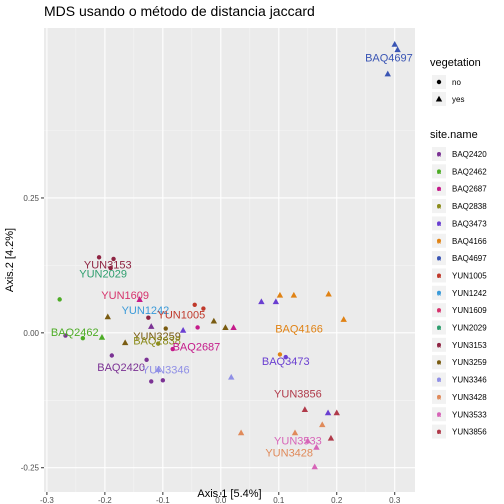 This screenshot has width=504, height=504. Describe the element at coordinates (157, 337) in the screenshot. I see `point-label: YUN3259` at that location.